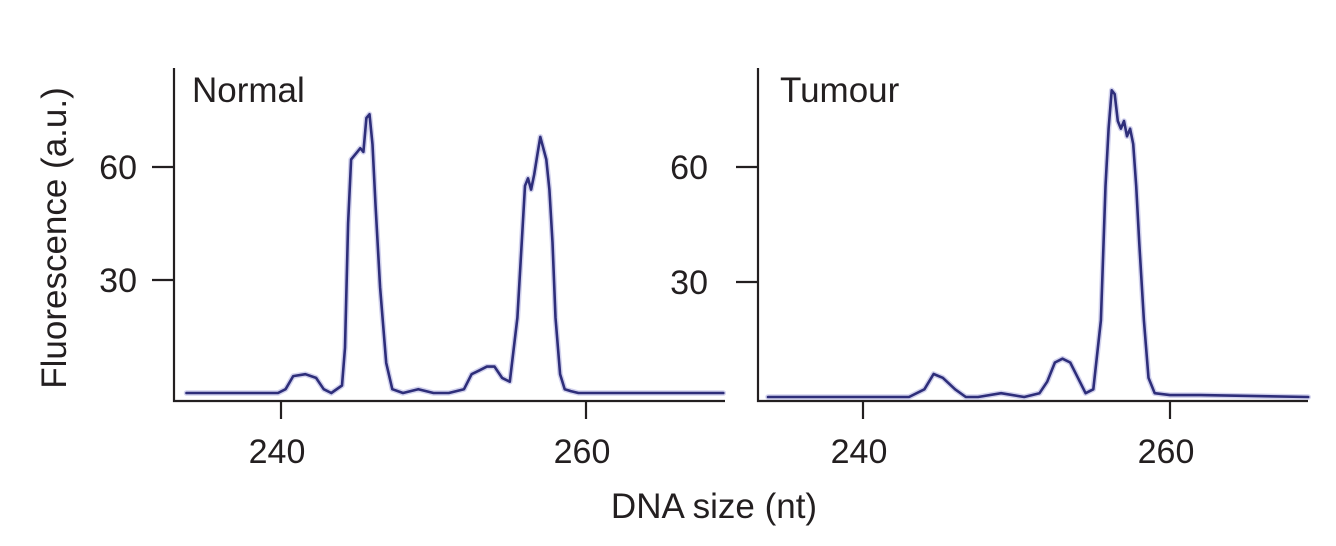 The image size is (1336, 546). What do you see at coordinates (714, 506) in the screenshot?
I see `x-axis-title: DNA size (nt)` at bounding box center [714, 506].